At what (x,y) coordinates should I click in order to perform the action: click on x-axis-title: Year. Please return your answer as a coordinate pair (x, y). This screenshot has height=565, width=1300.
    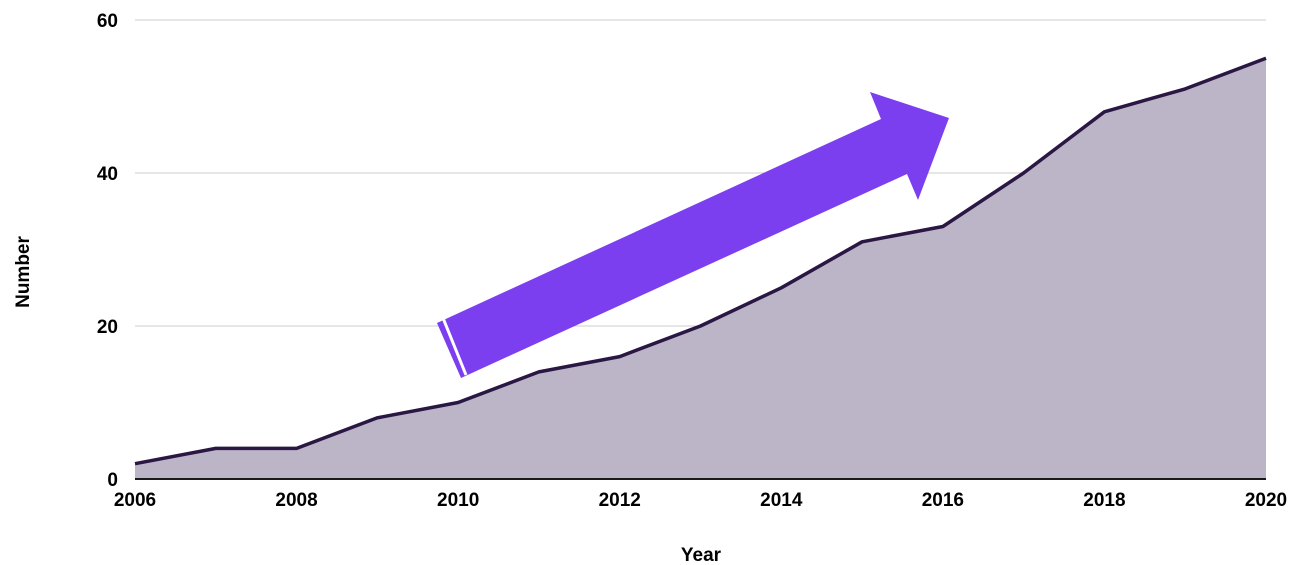
    Looking at the image, I should click on (701, 555).